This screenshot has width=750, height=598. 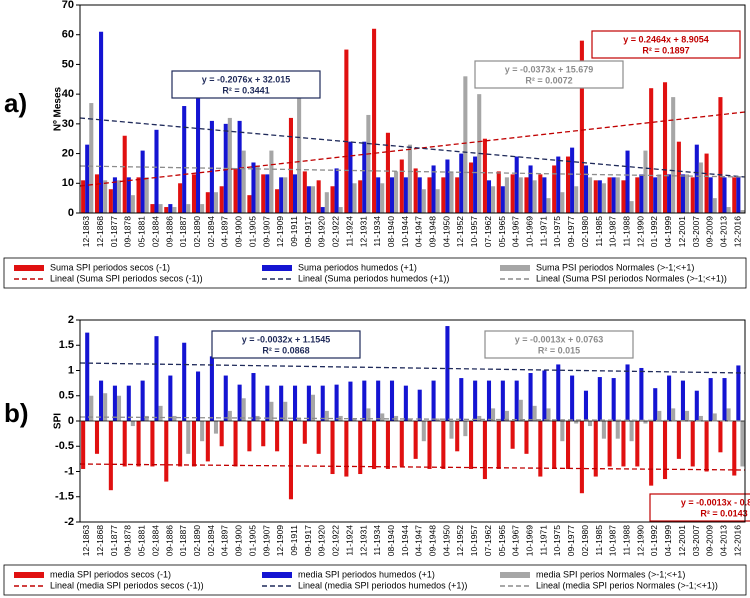 I want to click on x-tick-label: 09-1907, so click(x=266, y=540).